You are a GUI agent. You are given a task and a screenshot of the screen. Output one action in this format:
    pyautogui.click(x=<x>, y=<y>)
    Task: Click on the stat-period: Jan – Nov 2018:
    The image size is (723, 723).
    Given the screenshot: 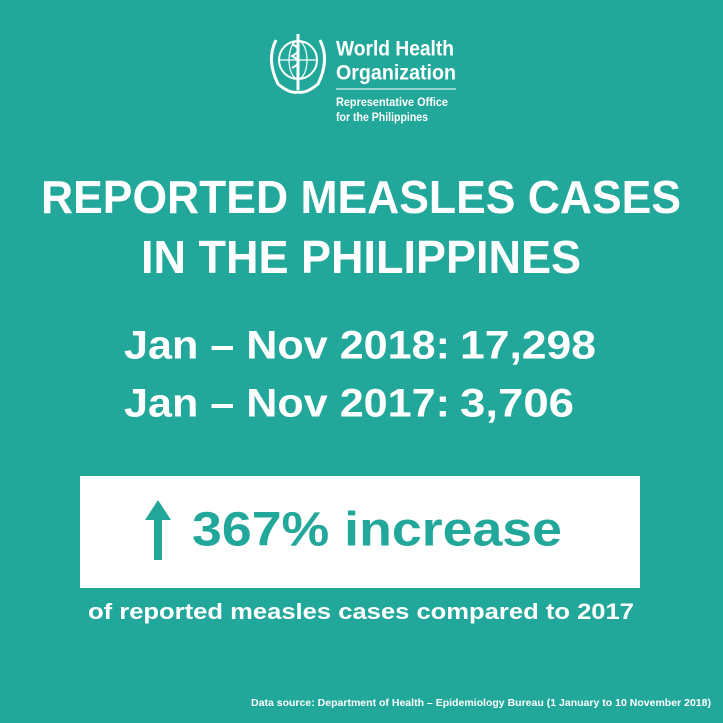 What is the action you would take?
    pyautogui.click(x=287, y=346)
    